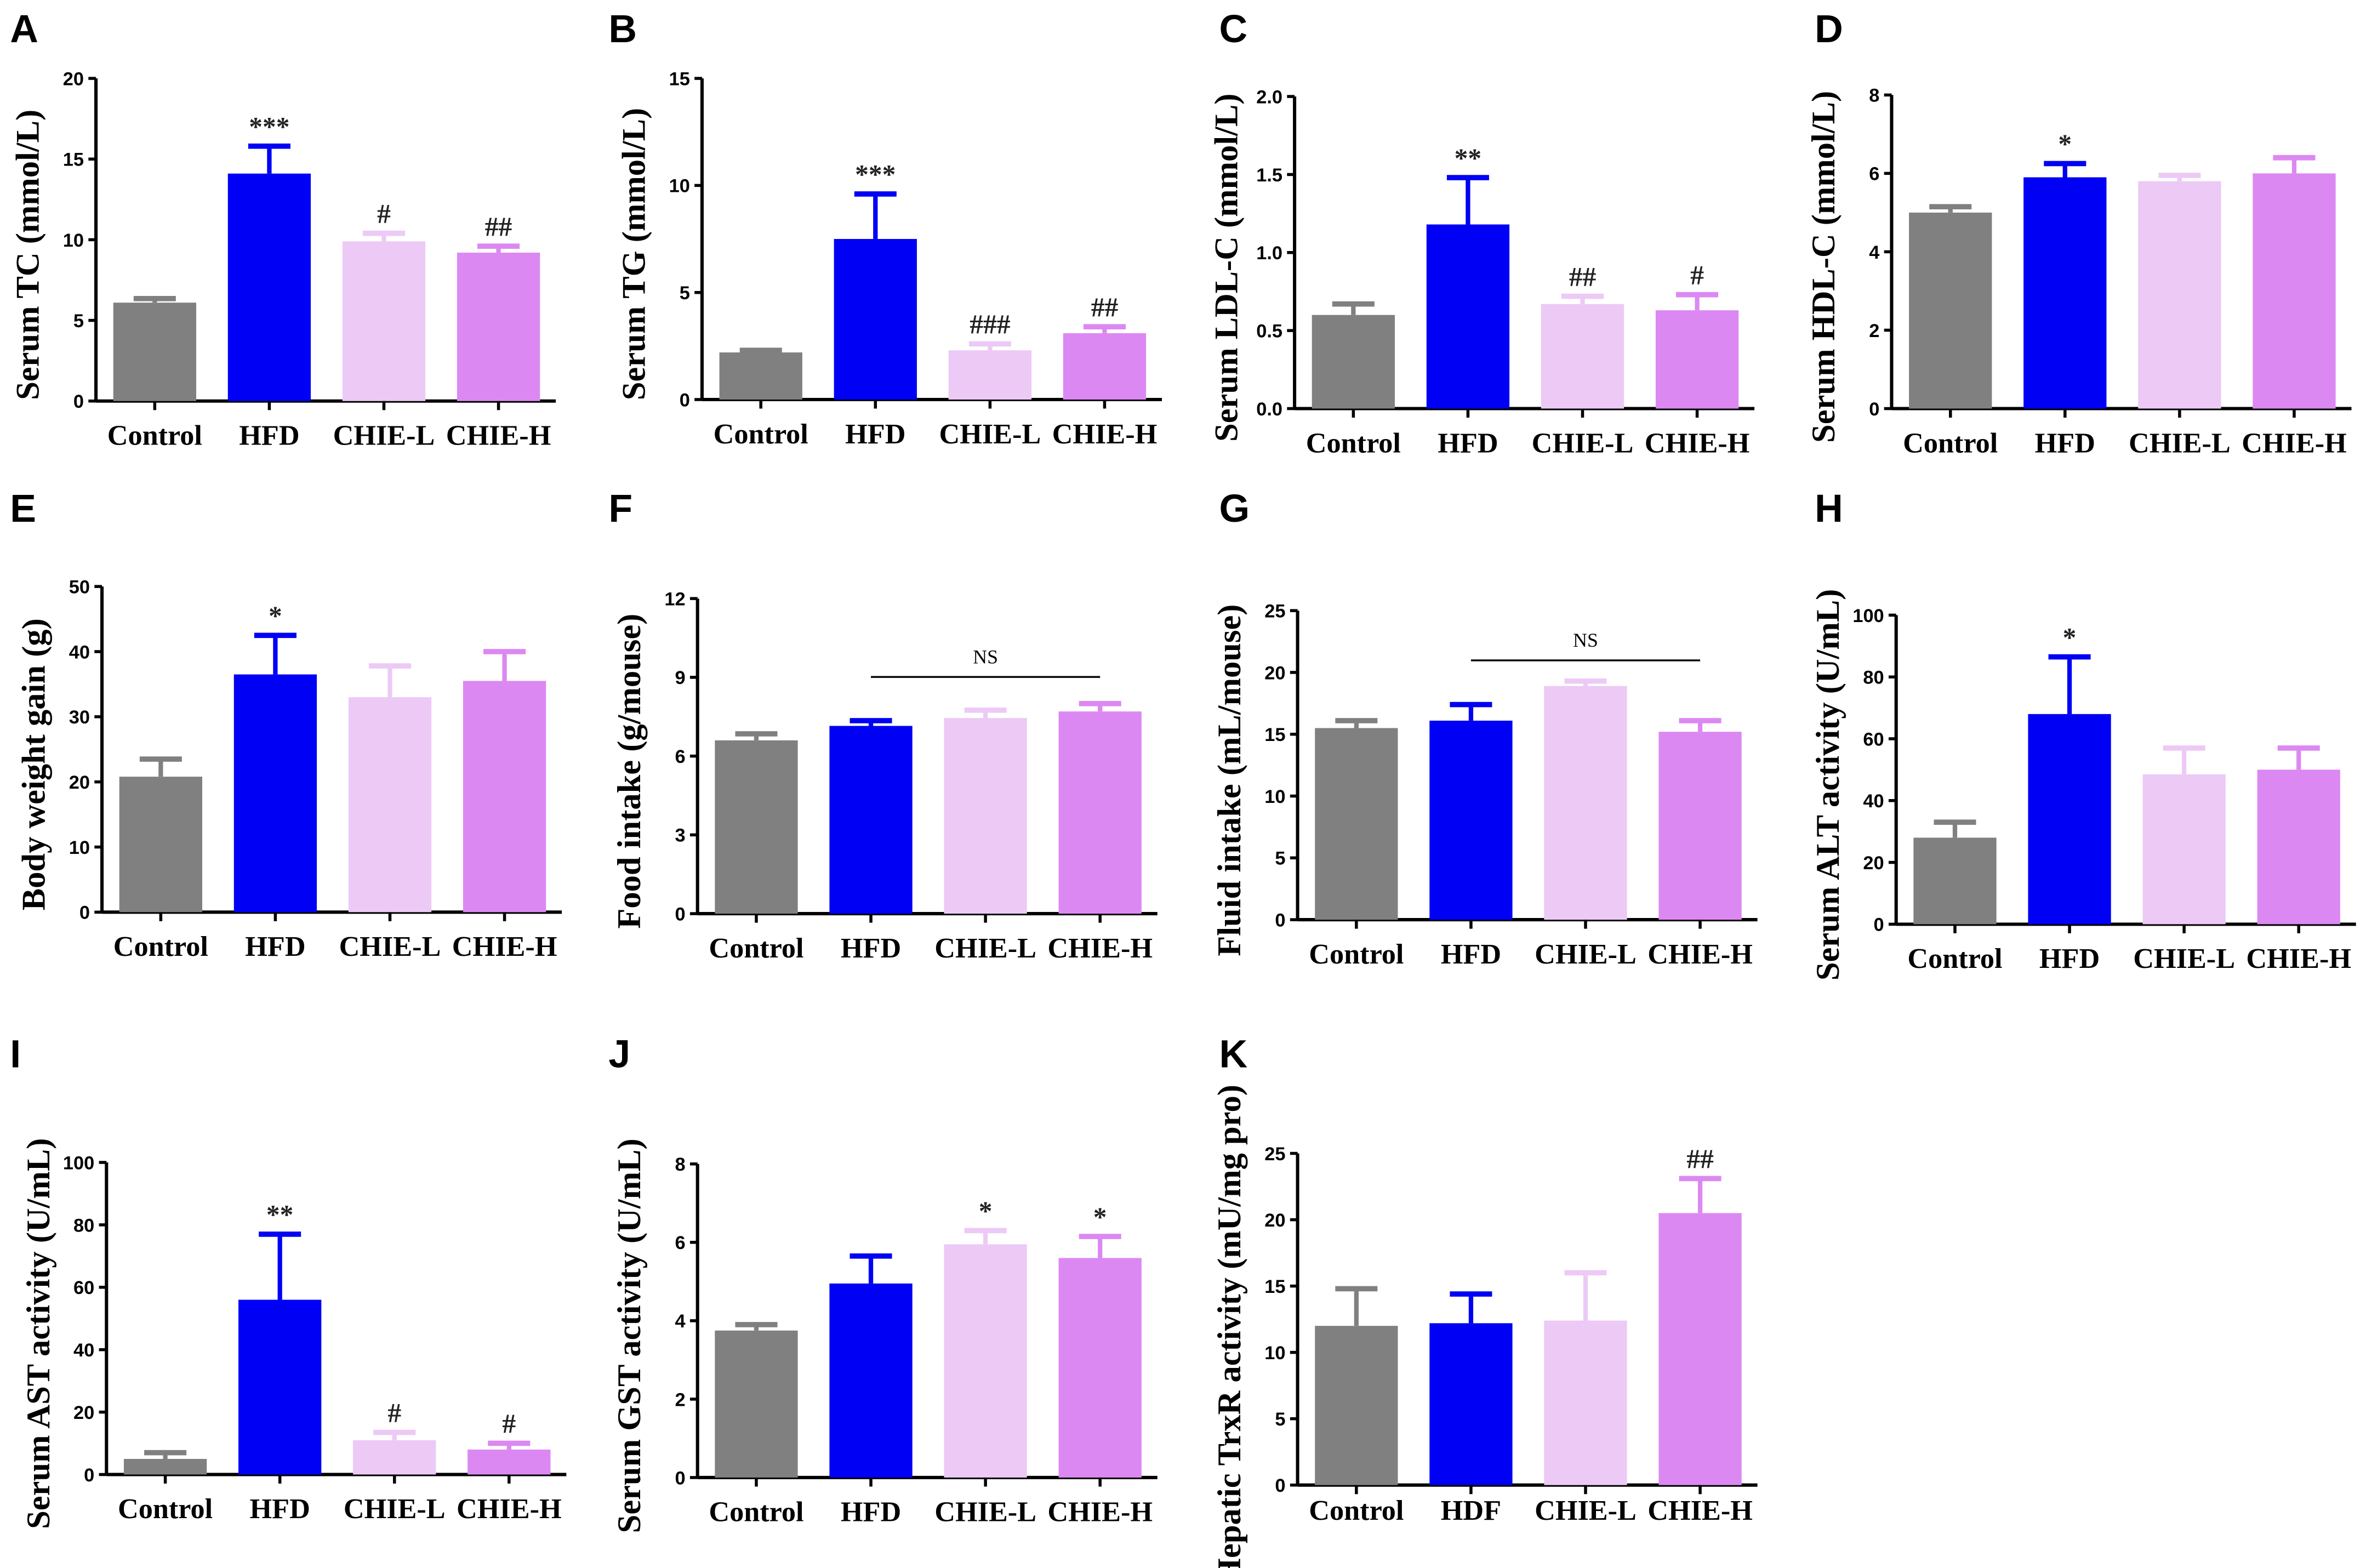 This screenshot has height=1568, width=2366. What do you see at coordinates (1269, 332) in the screenshot?
I see `y-tick-label: 0.5` at bounding box center [1269, 332].